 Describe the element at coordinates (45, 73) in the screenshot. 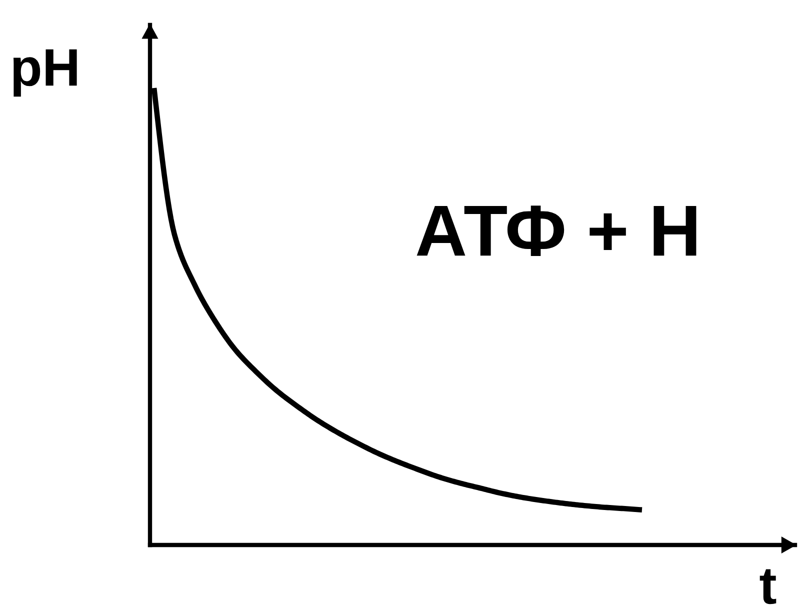

I see `y-axis-title: pH` at that location.